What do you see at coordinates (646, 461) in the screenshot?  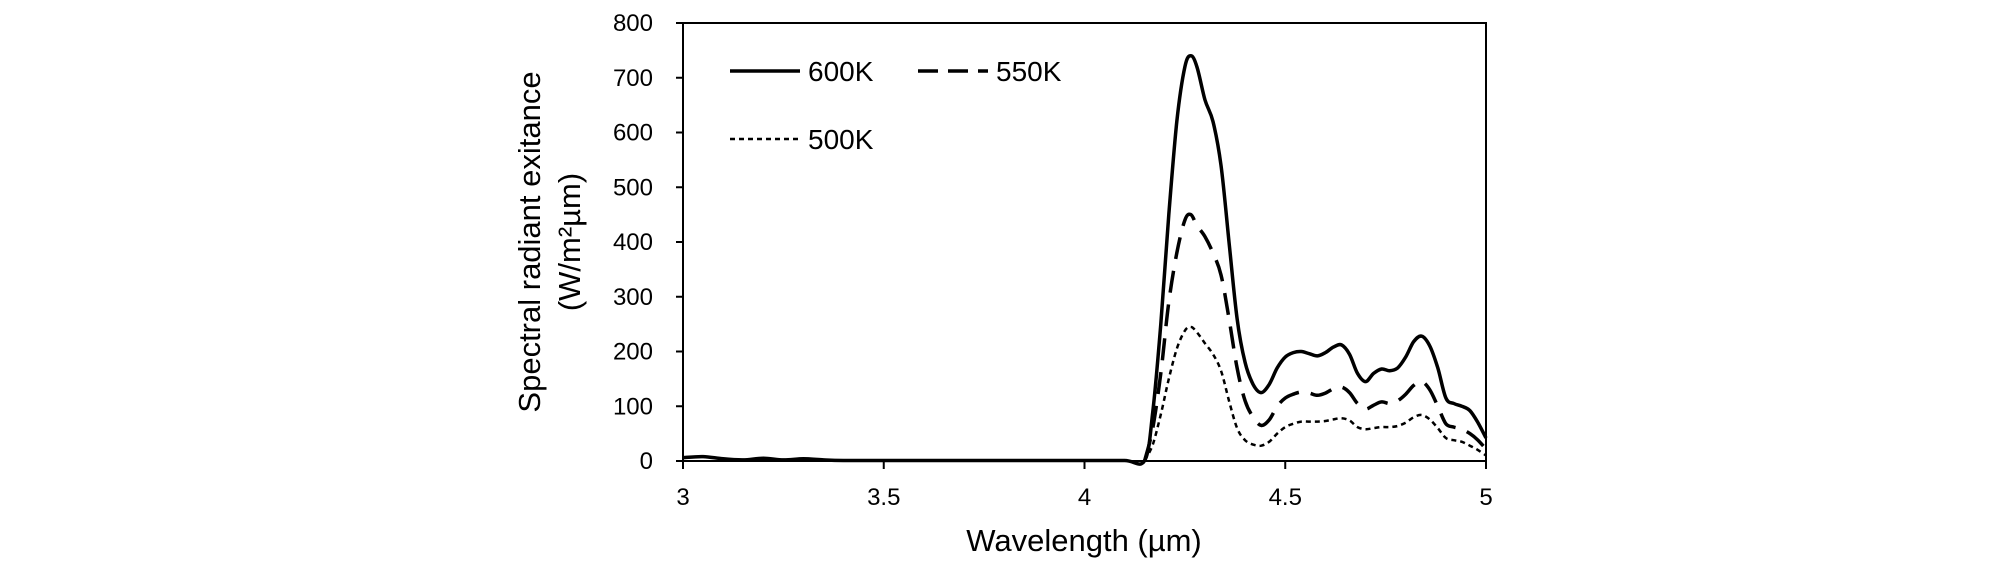 I see `y-tick-label: 0` at bounding box center [646, 461].